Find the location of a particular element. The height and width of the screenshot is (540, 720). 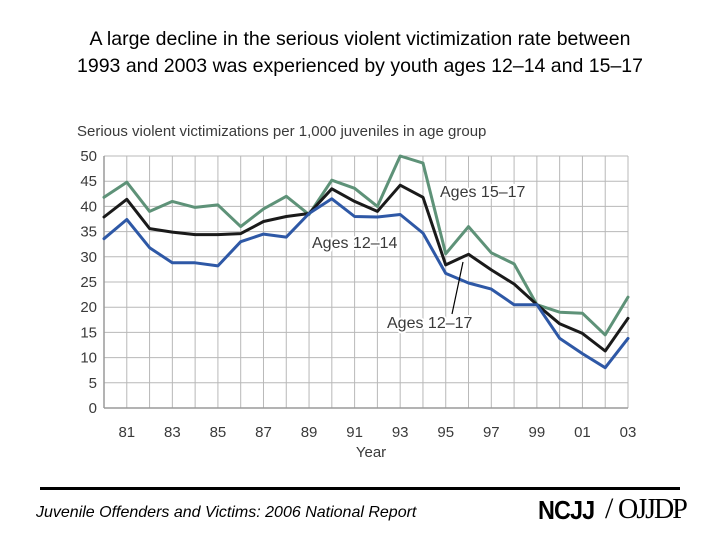

x-tick-label: 01 is located at coordinates (582, 432).